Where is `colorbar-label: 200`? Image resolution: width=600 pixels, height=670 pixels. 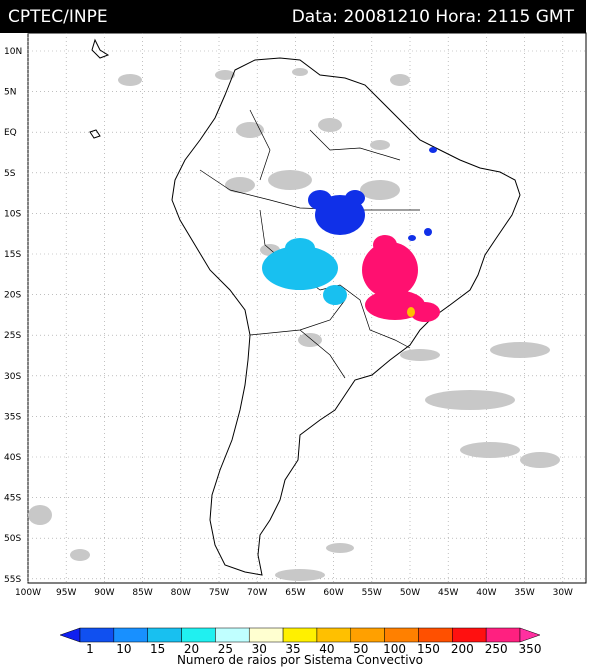 colorbar-label: 200 is located at coordinates (462, 649).